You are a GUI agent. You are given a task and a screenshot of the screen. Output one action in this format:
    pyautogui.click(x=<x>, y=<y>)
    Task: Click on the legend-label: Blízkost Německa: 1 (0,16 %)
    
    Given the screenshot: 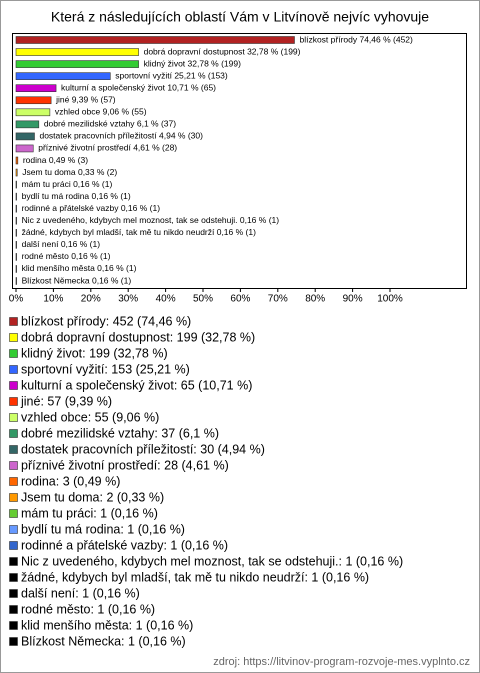 What is the action you would take?
    pyautogui.click(x=103, y=641)
    